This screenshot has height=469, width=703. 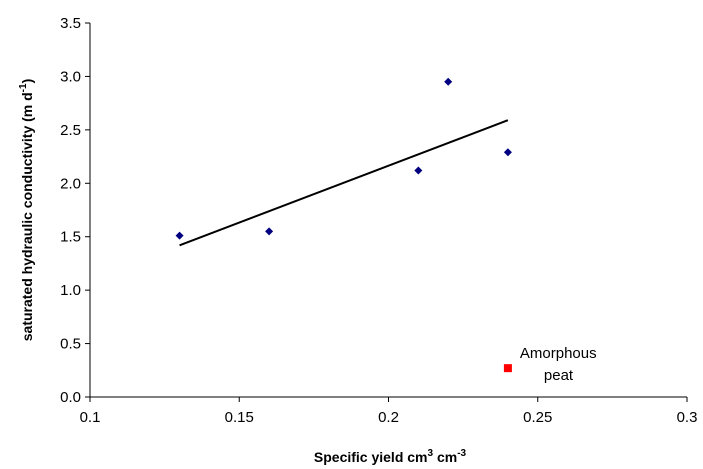 I want to click on y-tick-label: 0.5, so click(x=70, y=344).